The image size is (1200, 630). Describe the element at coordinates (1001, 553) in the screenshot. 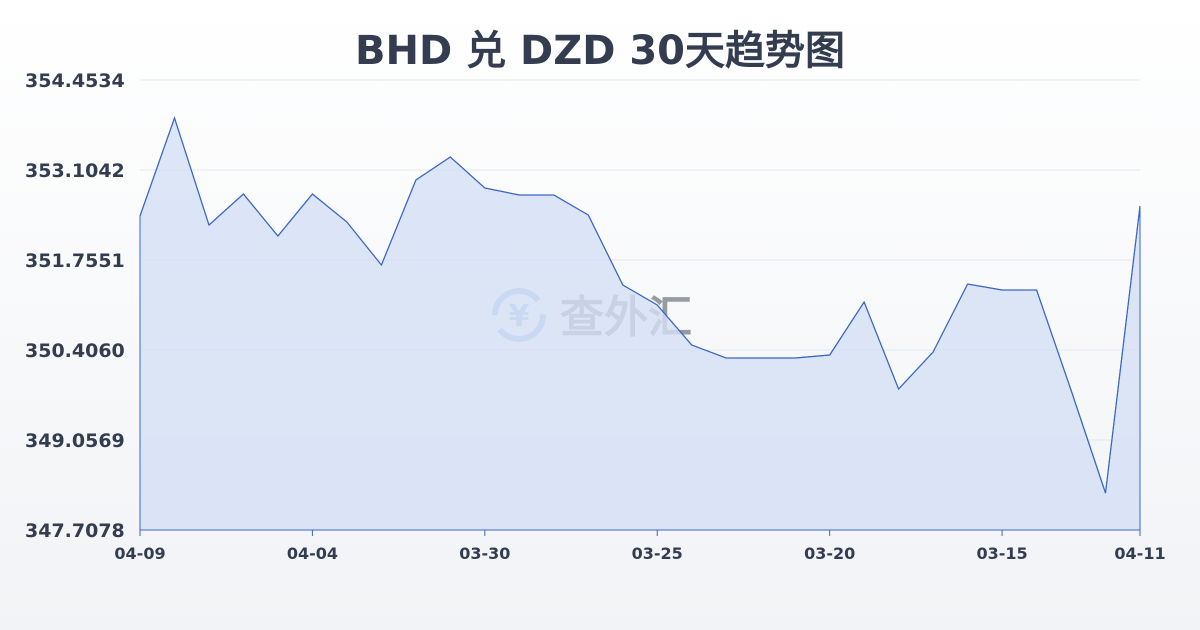

I see `x-tick-label: 03-15` at that location.